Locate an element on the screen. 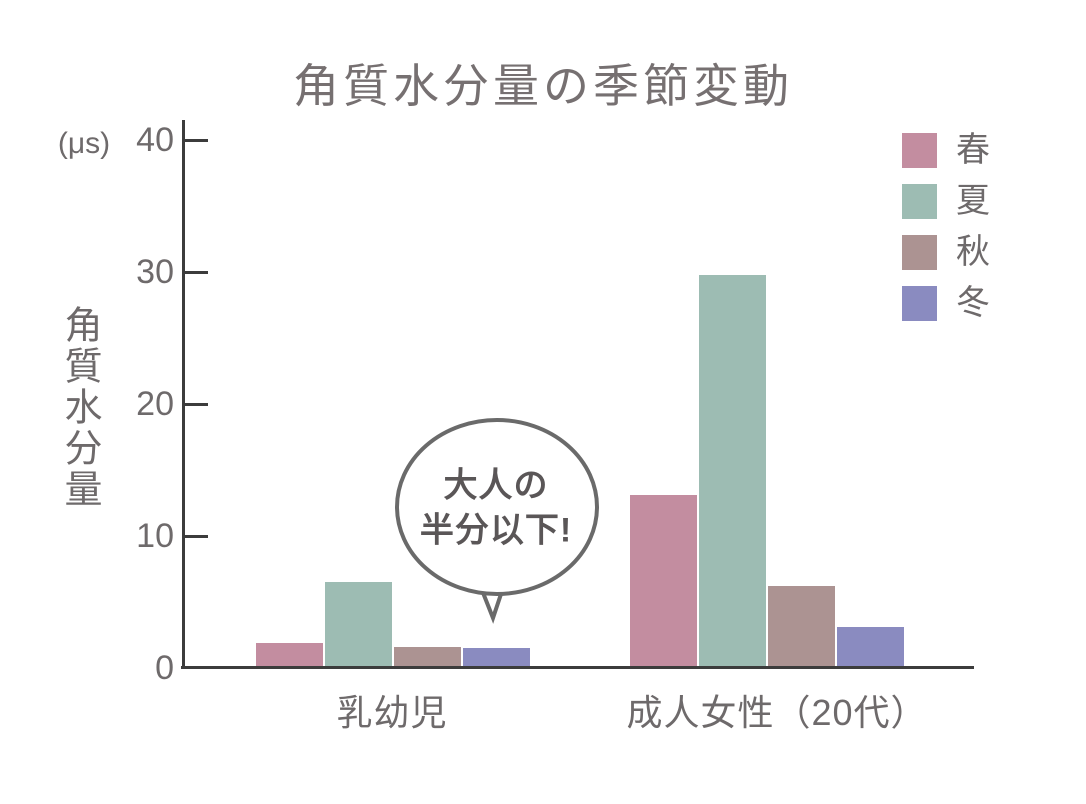 The width and height of the screenshot is (1086, 804). bar-乳幼児-春 is located at coordinates (289, 655).